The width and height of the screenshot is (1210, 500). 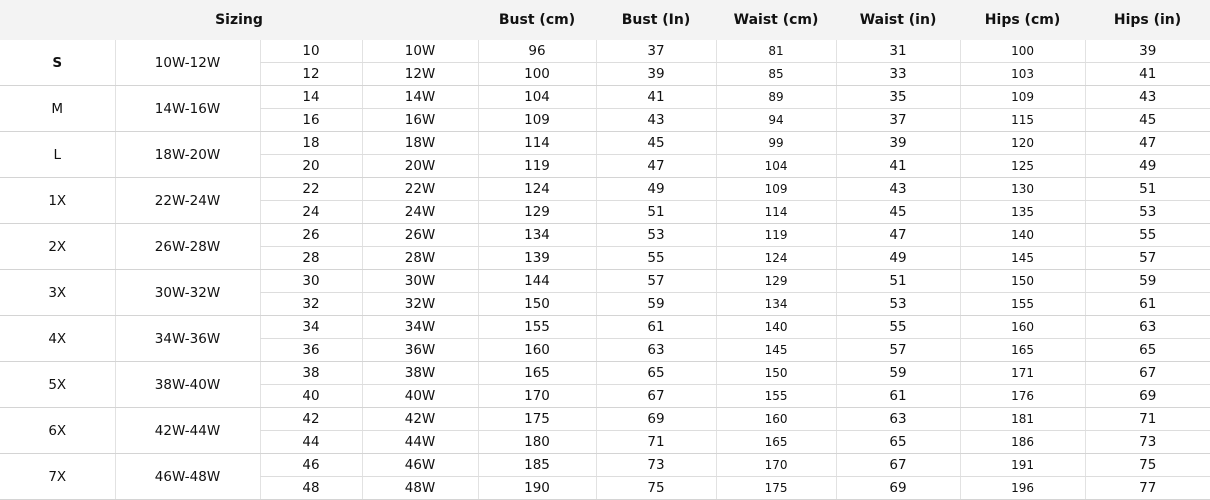 I want to click on table-row: 3X 30W-32W 30 30W 144 57 129 51 150 59, so click(x=605, y=292).